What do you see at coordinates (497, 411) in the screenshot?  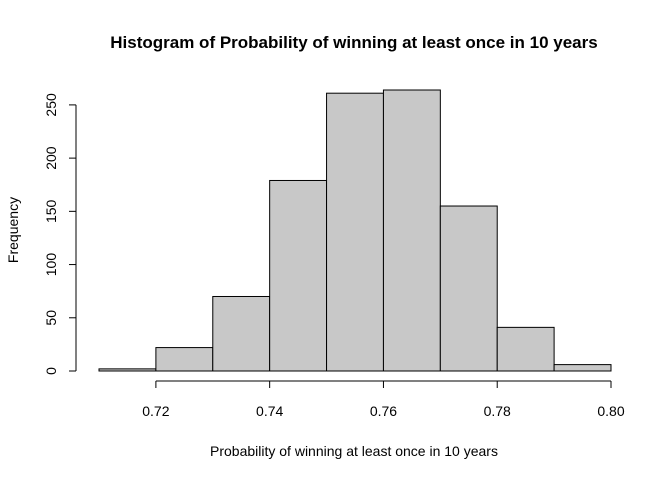 I see `x-tick-label-3: 0.78` at bounding box center [497, 411].